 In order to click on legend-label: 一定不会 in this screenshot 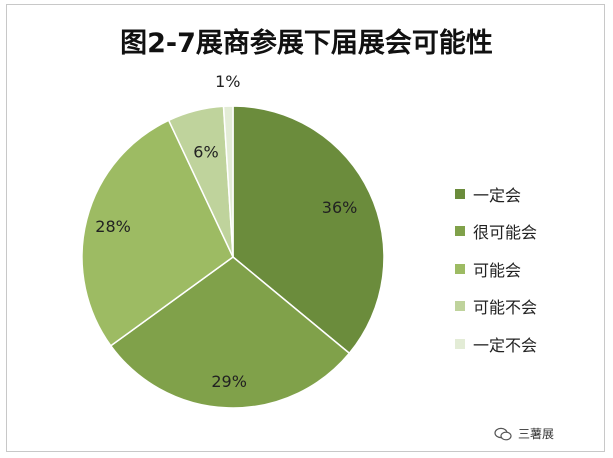, I will do `click(505, 345)`.